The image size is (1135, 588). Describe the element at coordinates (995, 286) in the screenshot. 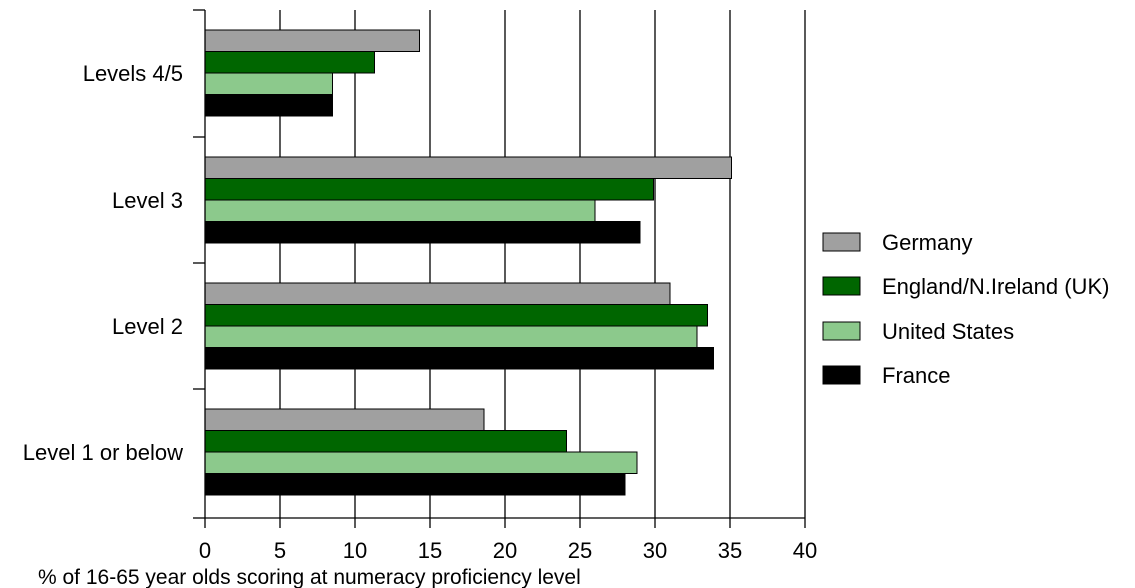

I see `legend-label: England/N.Ireland (UK)` at that location.